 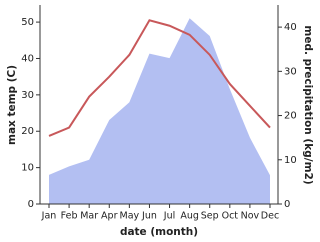 What do you see at coordinates (149, 216) in the screenshot?
I see `x-tick-label: Jun` at bounding box center [149, 216].